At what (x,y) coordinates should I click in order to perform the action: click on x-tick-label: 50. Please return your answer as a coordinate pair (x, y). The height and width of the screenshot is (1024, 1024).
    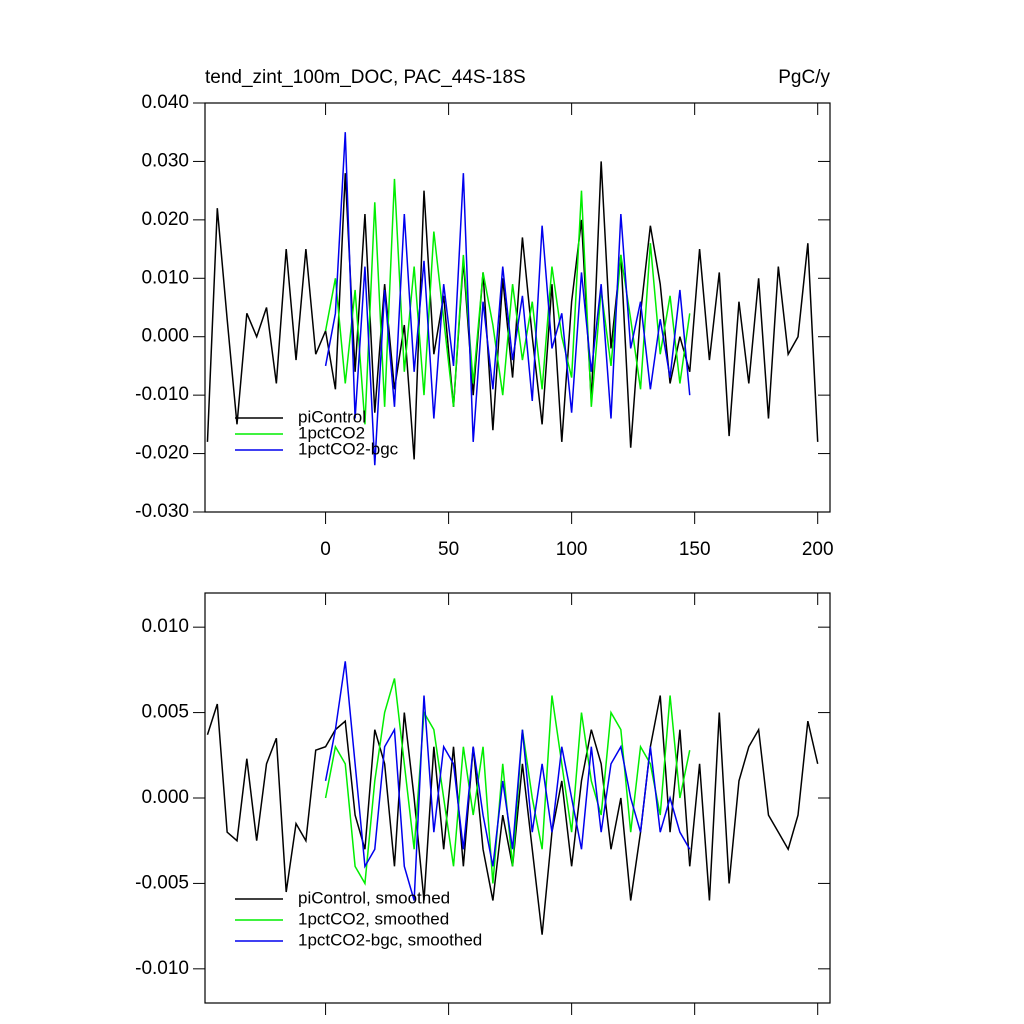
    Looking at the image, I should click on (448, 549).